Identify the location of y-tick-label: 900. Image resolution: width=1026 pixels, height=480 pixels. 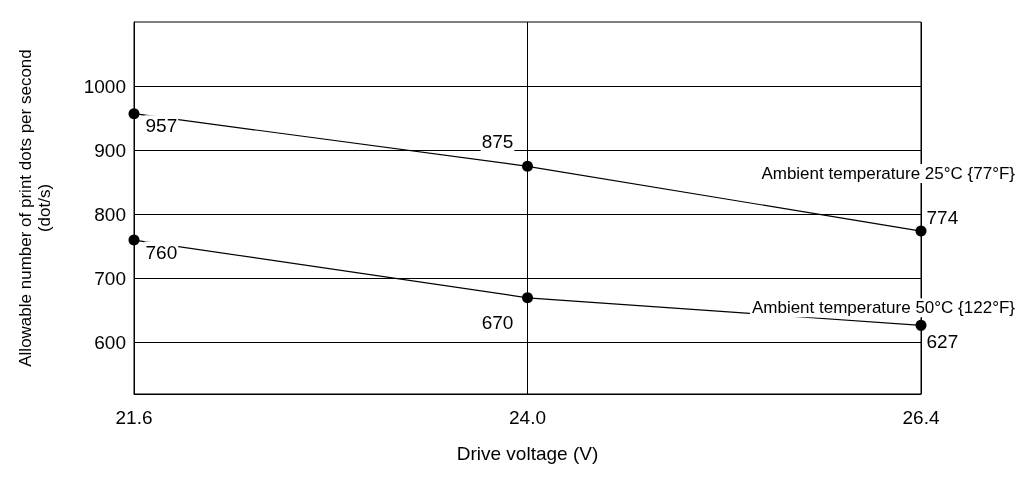
(110, 150).